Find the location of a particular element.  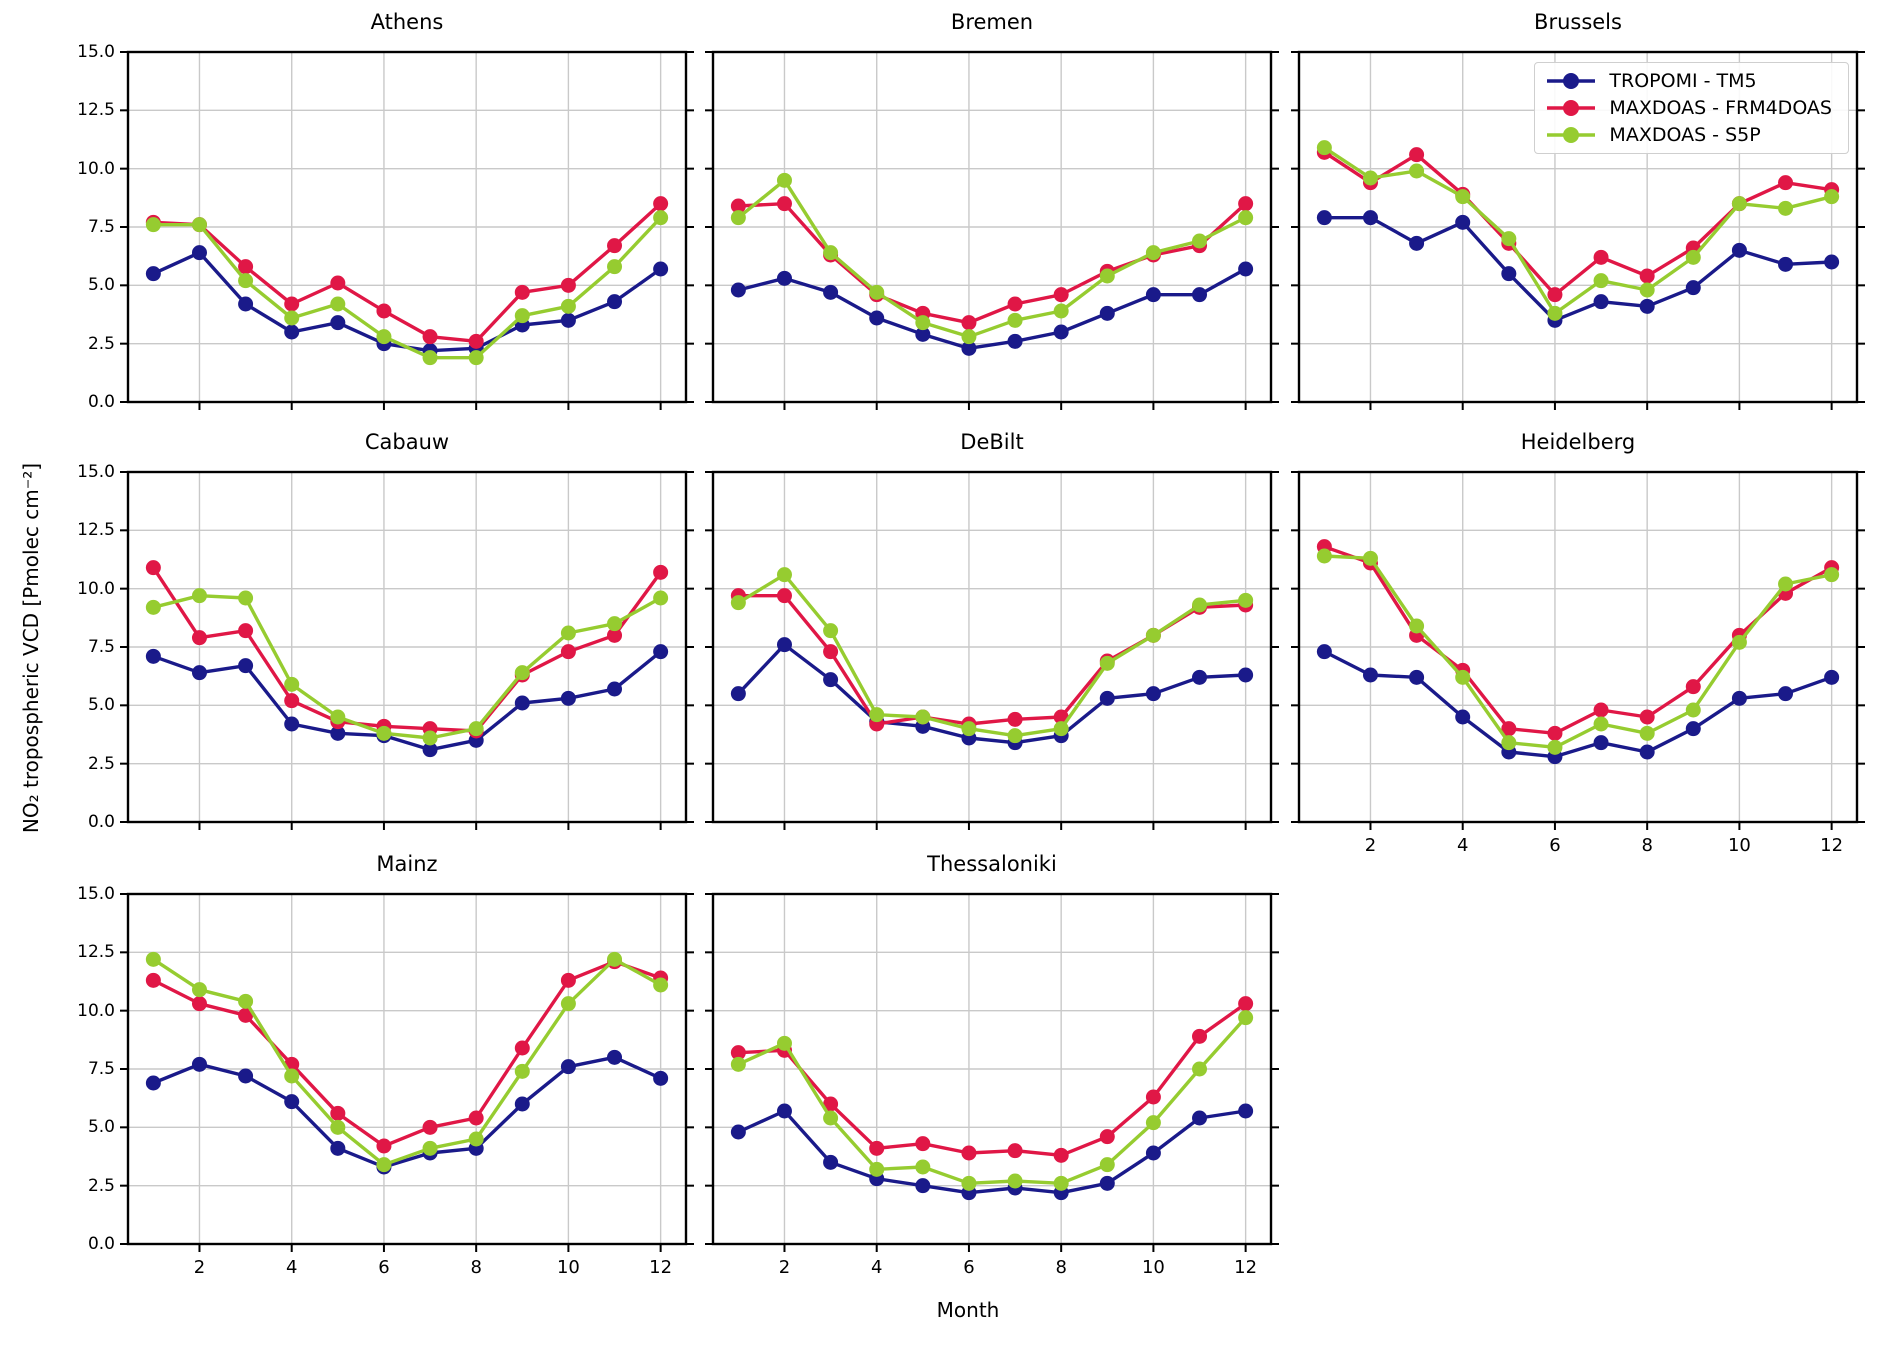

legend-marker-icon is located at coordinates (1571, 81).